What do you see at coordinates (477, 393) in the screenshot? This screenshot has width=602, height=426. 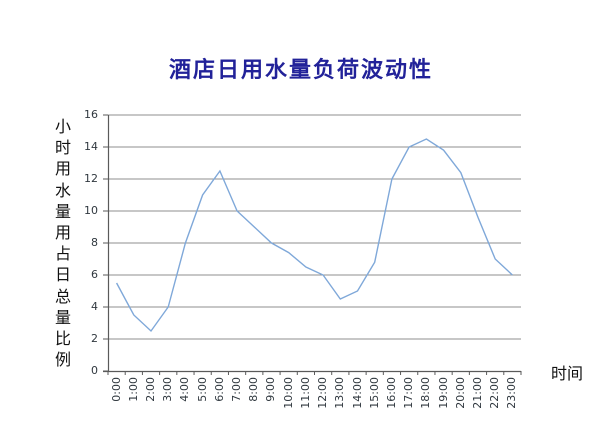 I see `x-tick-label: 21:00` at bounding box center [477, 393].